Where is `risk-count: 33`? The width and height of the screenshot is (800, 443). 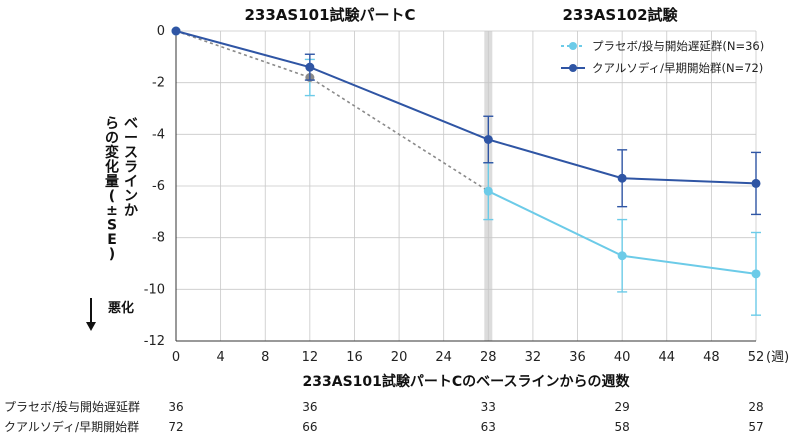
risk-count: 33 is located at coordinates (488, 407).